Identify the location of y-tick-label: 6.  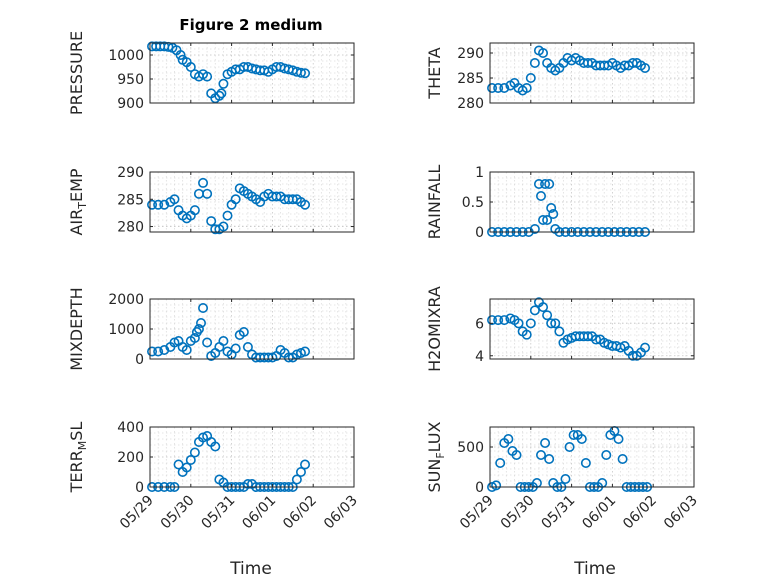
(479, 324).